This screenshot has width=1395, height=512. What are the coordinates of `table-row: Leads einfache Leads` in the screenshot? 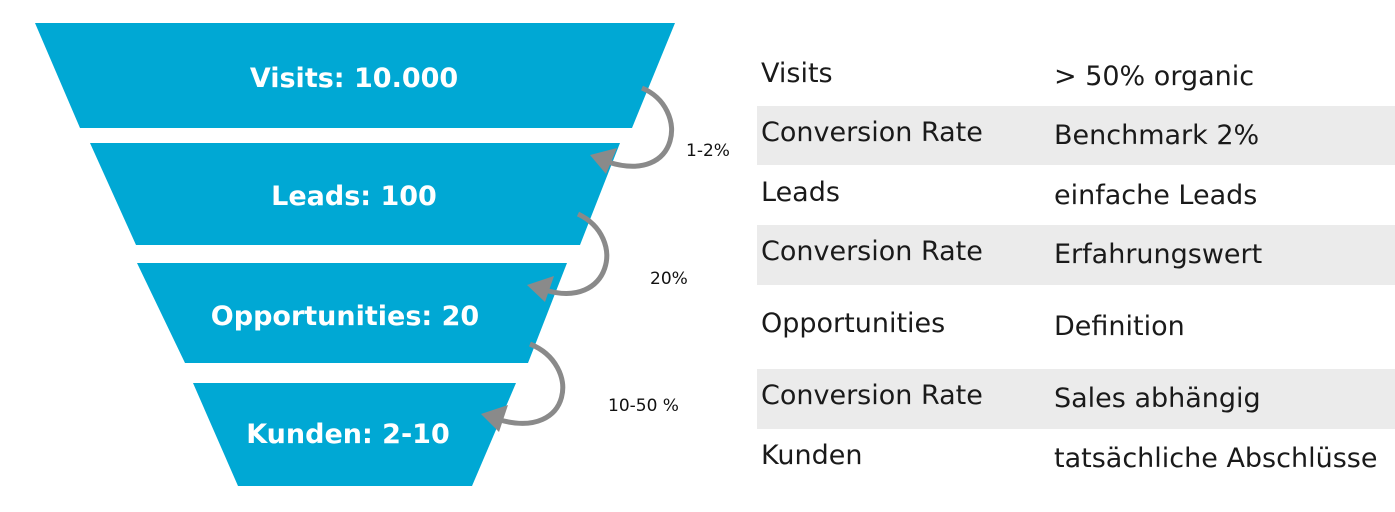 It's located at (1076, 195).